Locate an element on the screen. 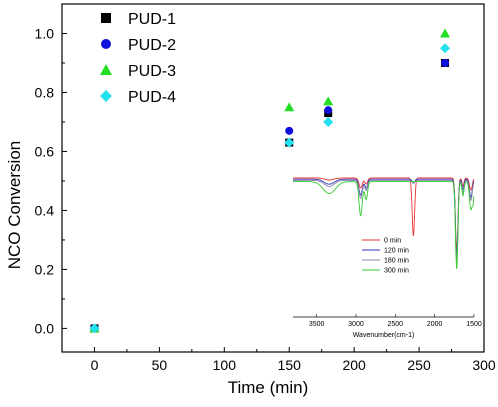 The height and width of the screenshot is (407, 498). legend-label: PUD-3 is located at coordinates (152, 71).